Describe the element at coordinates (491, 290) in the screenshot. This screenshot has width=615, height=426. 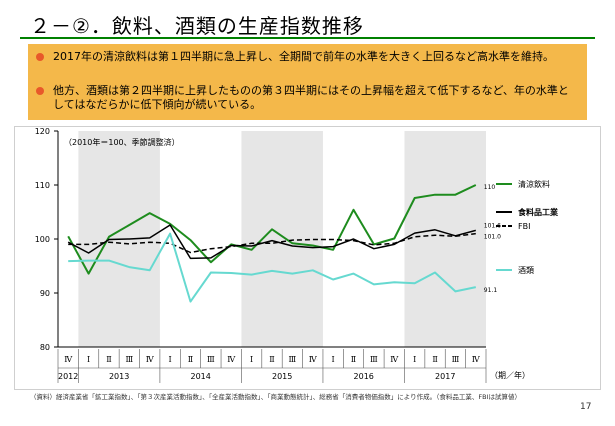
I see `end-value-label: 91.1` at that location.